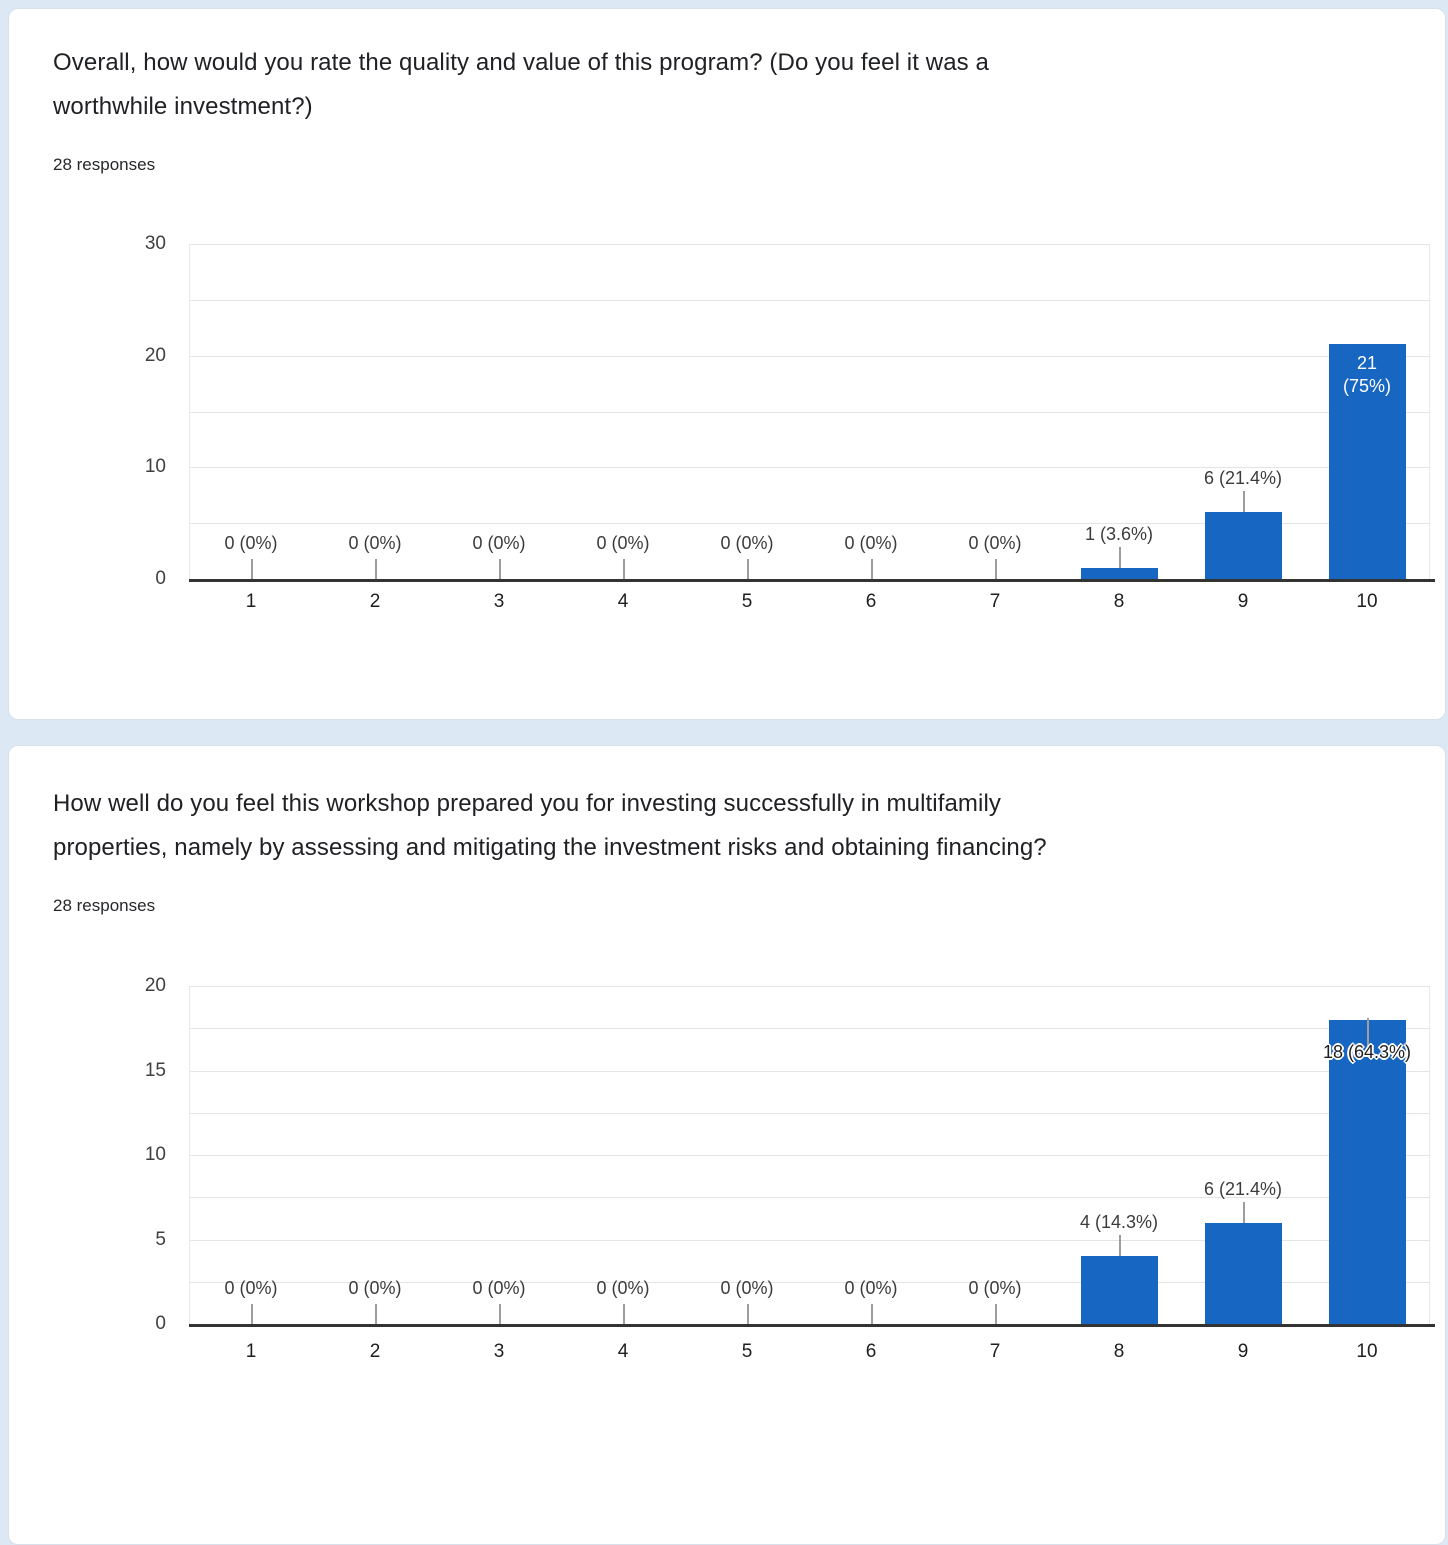 The width and height of the screenshot is (1448, 1545). What do you see at coordinates (183, 106) in the screenshot?
I see `question-title-line: worthwhile investment?)` at bounding box center [183, 106].